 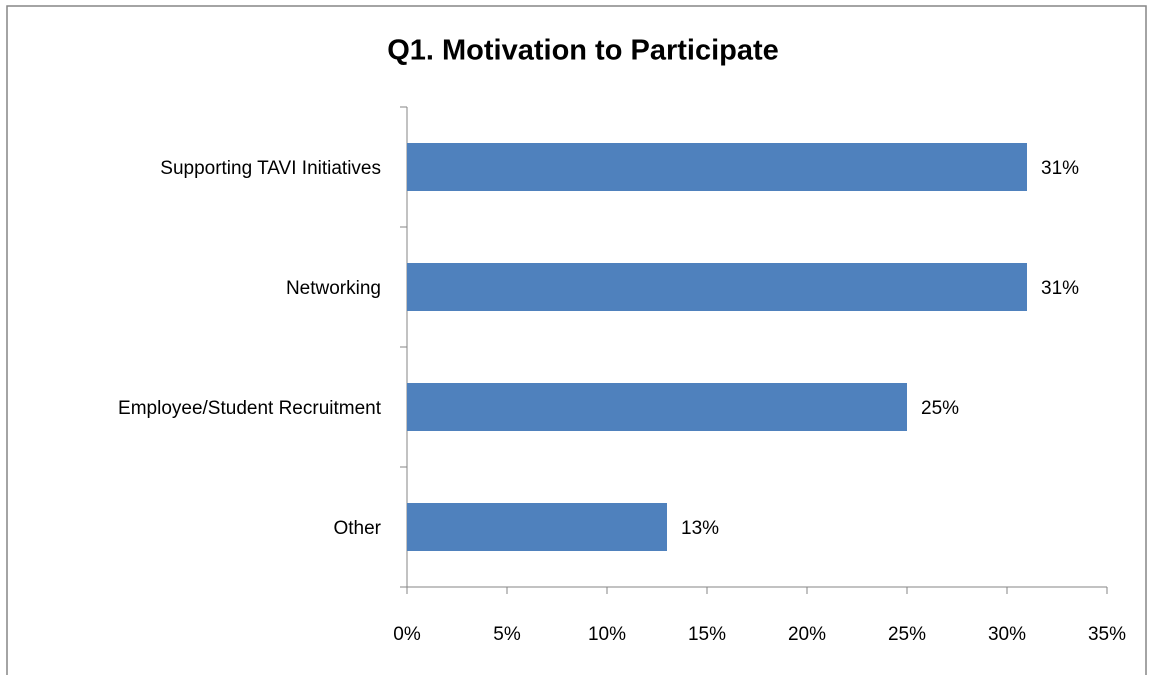 I want to click on y-tick-label: Networking, so click(x=333, y=288).